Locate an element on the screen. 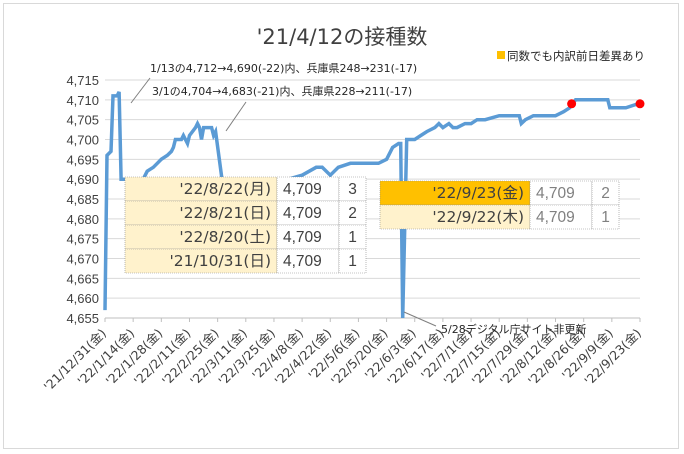 The image size is (684, 454). table-cell-text: '22/9/23(金) is located at coordinates (478, 193).